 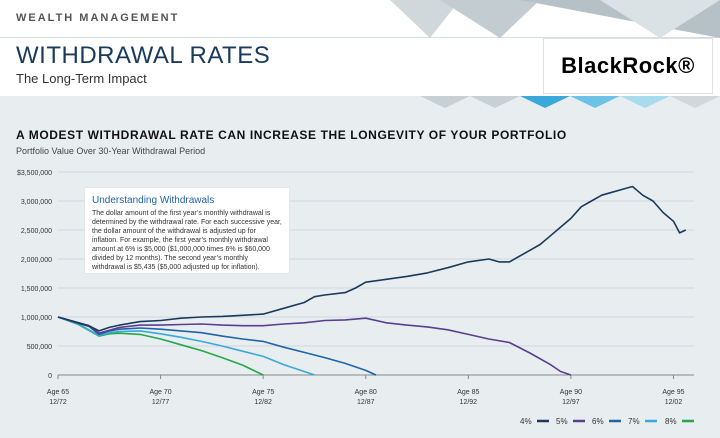 What do you see at coordinates (50, 376) in the screenshot?
I see `y-tick-label: 0` at bounding box center [50, 376].